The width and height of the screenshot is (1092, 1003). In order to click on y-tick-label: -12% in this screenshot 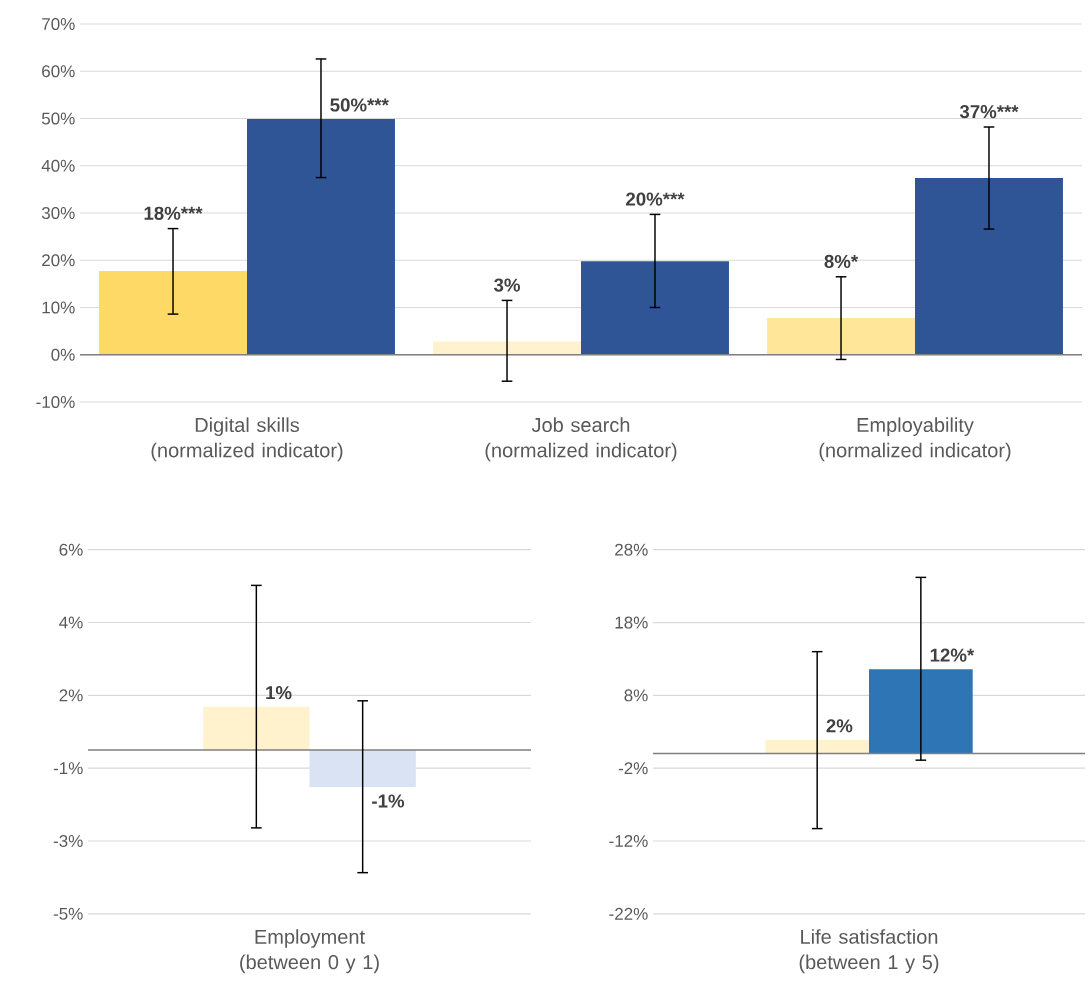, I will do `click(628, 840)`.